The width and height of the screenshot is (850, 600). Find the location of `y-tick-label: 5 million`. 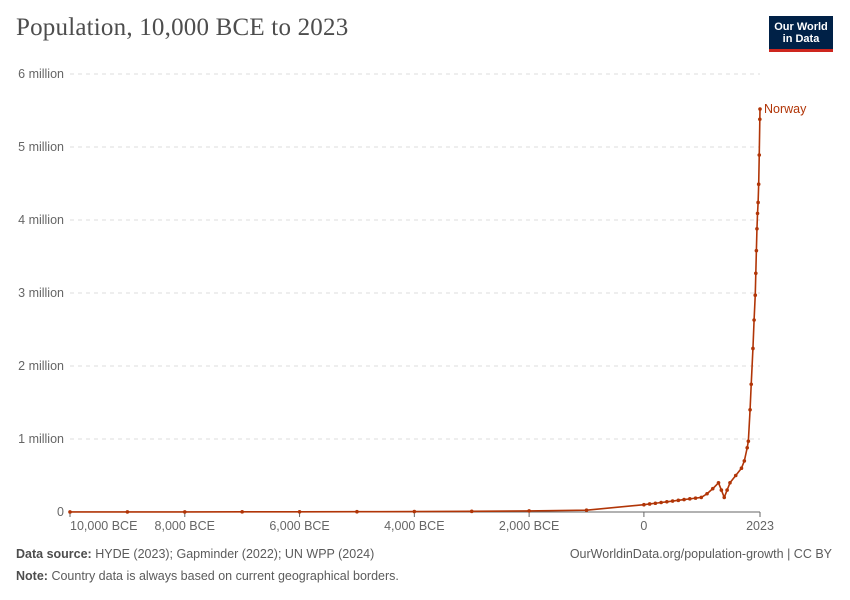

y-tick-label: 5 million is located at coordinates (41, 147).